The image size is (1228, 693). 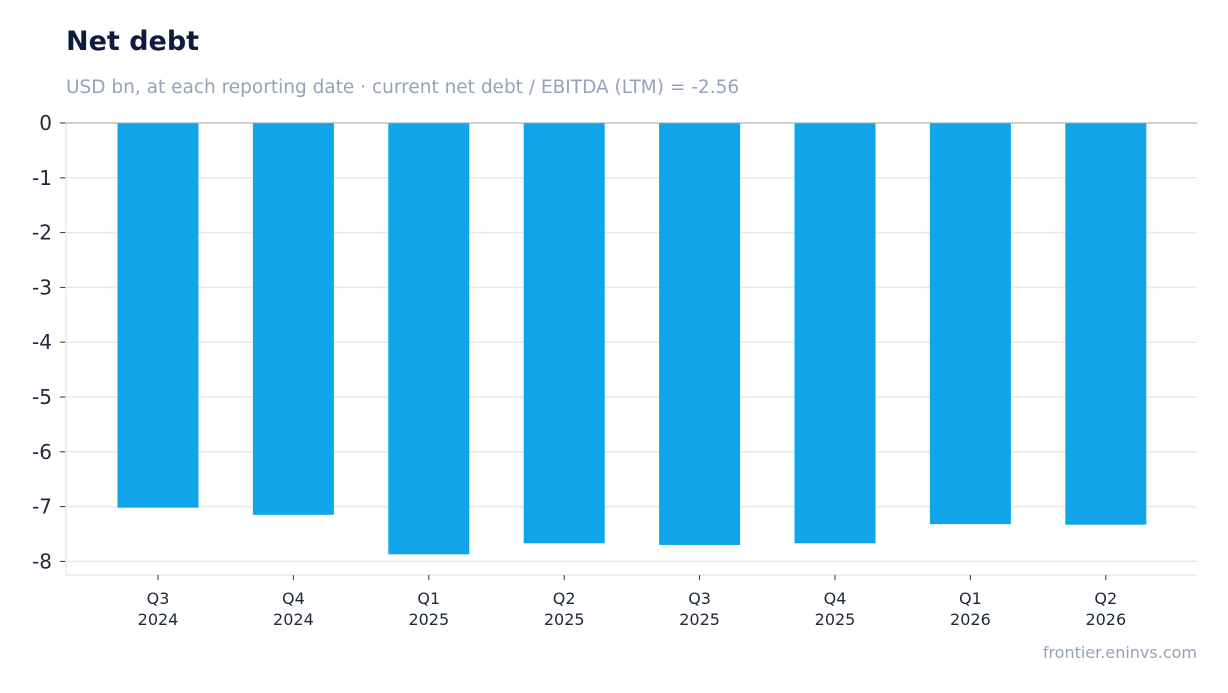 What do you see at coordinates (133, 41) in the screenshot?
I see `chart-title: Net debt` at bounding box center [133, 41].